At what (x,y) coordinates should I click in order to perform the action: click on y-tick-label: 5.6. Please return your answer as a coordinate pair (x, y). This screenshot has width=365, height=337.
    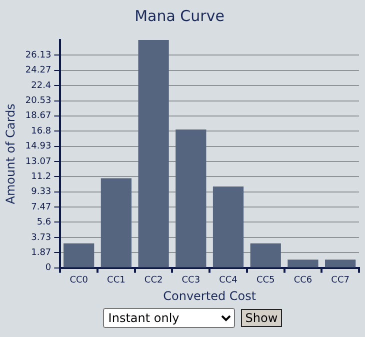
    Looking at the image, I should click on (44, 223).